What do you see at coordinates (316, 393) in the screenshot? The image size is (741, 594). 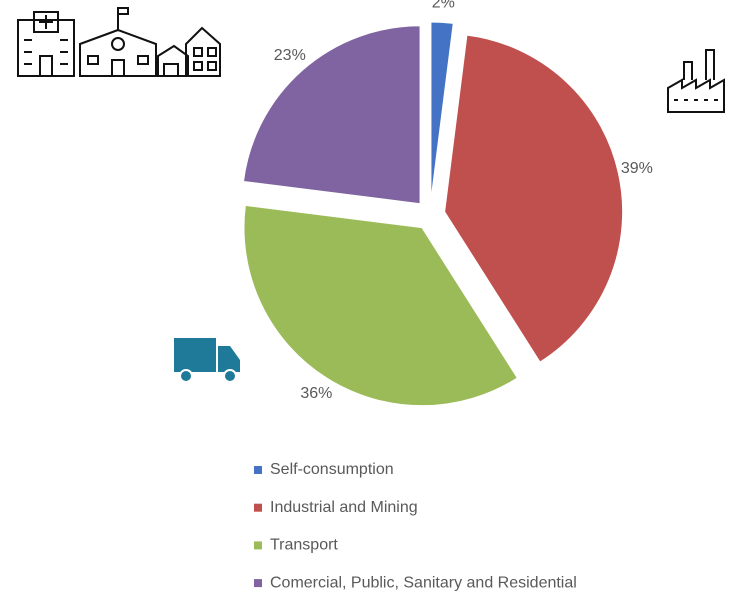 I see `data-label: 36%` at bounding box center [316, 393].